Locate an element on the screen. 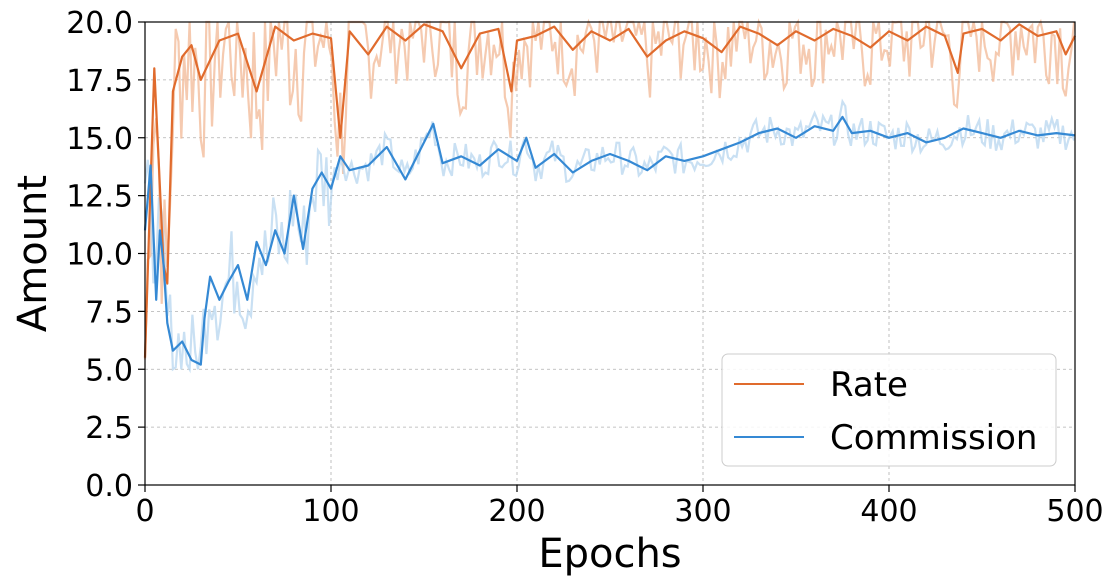 This screenshot has height=586, width=1117. x-tick-label: 400 is located at coordinates (888, 511).